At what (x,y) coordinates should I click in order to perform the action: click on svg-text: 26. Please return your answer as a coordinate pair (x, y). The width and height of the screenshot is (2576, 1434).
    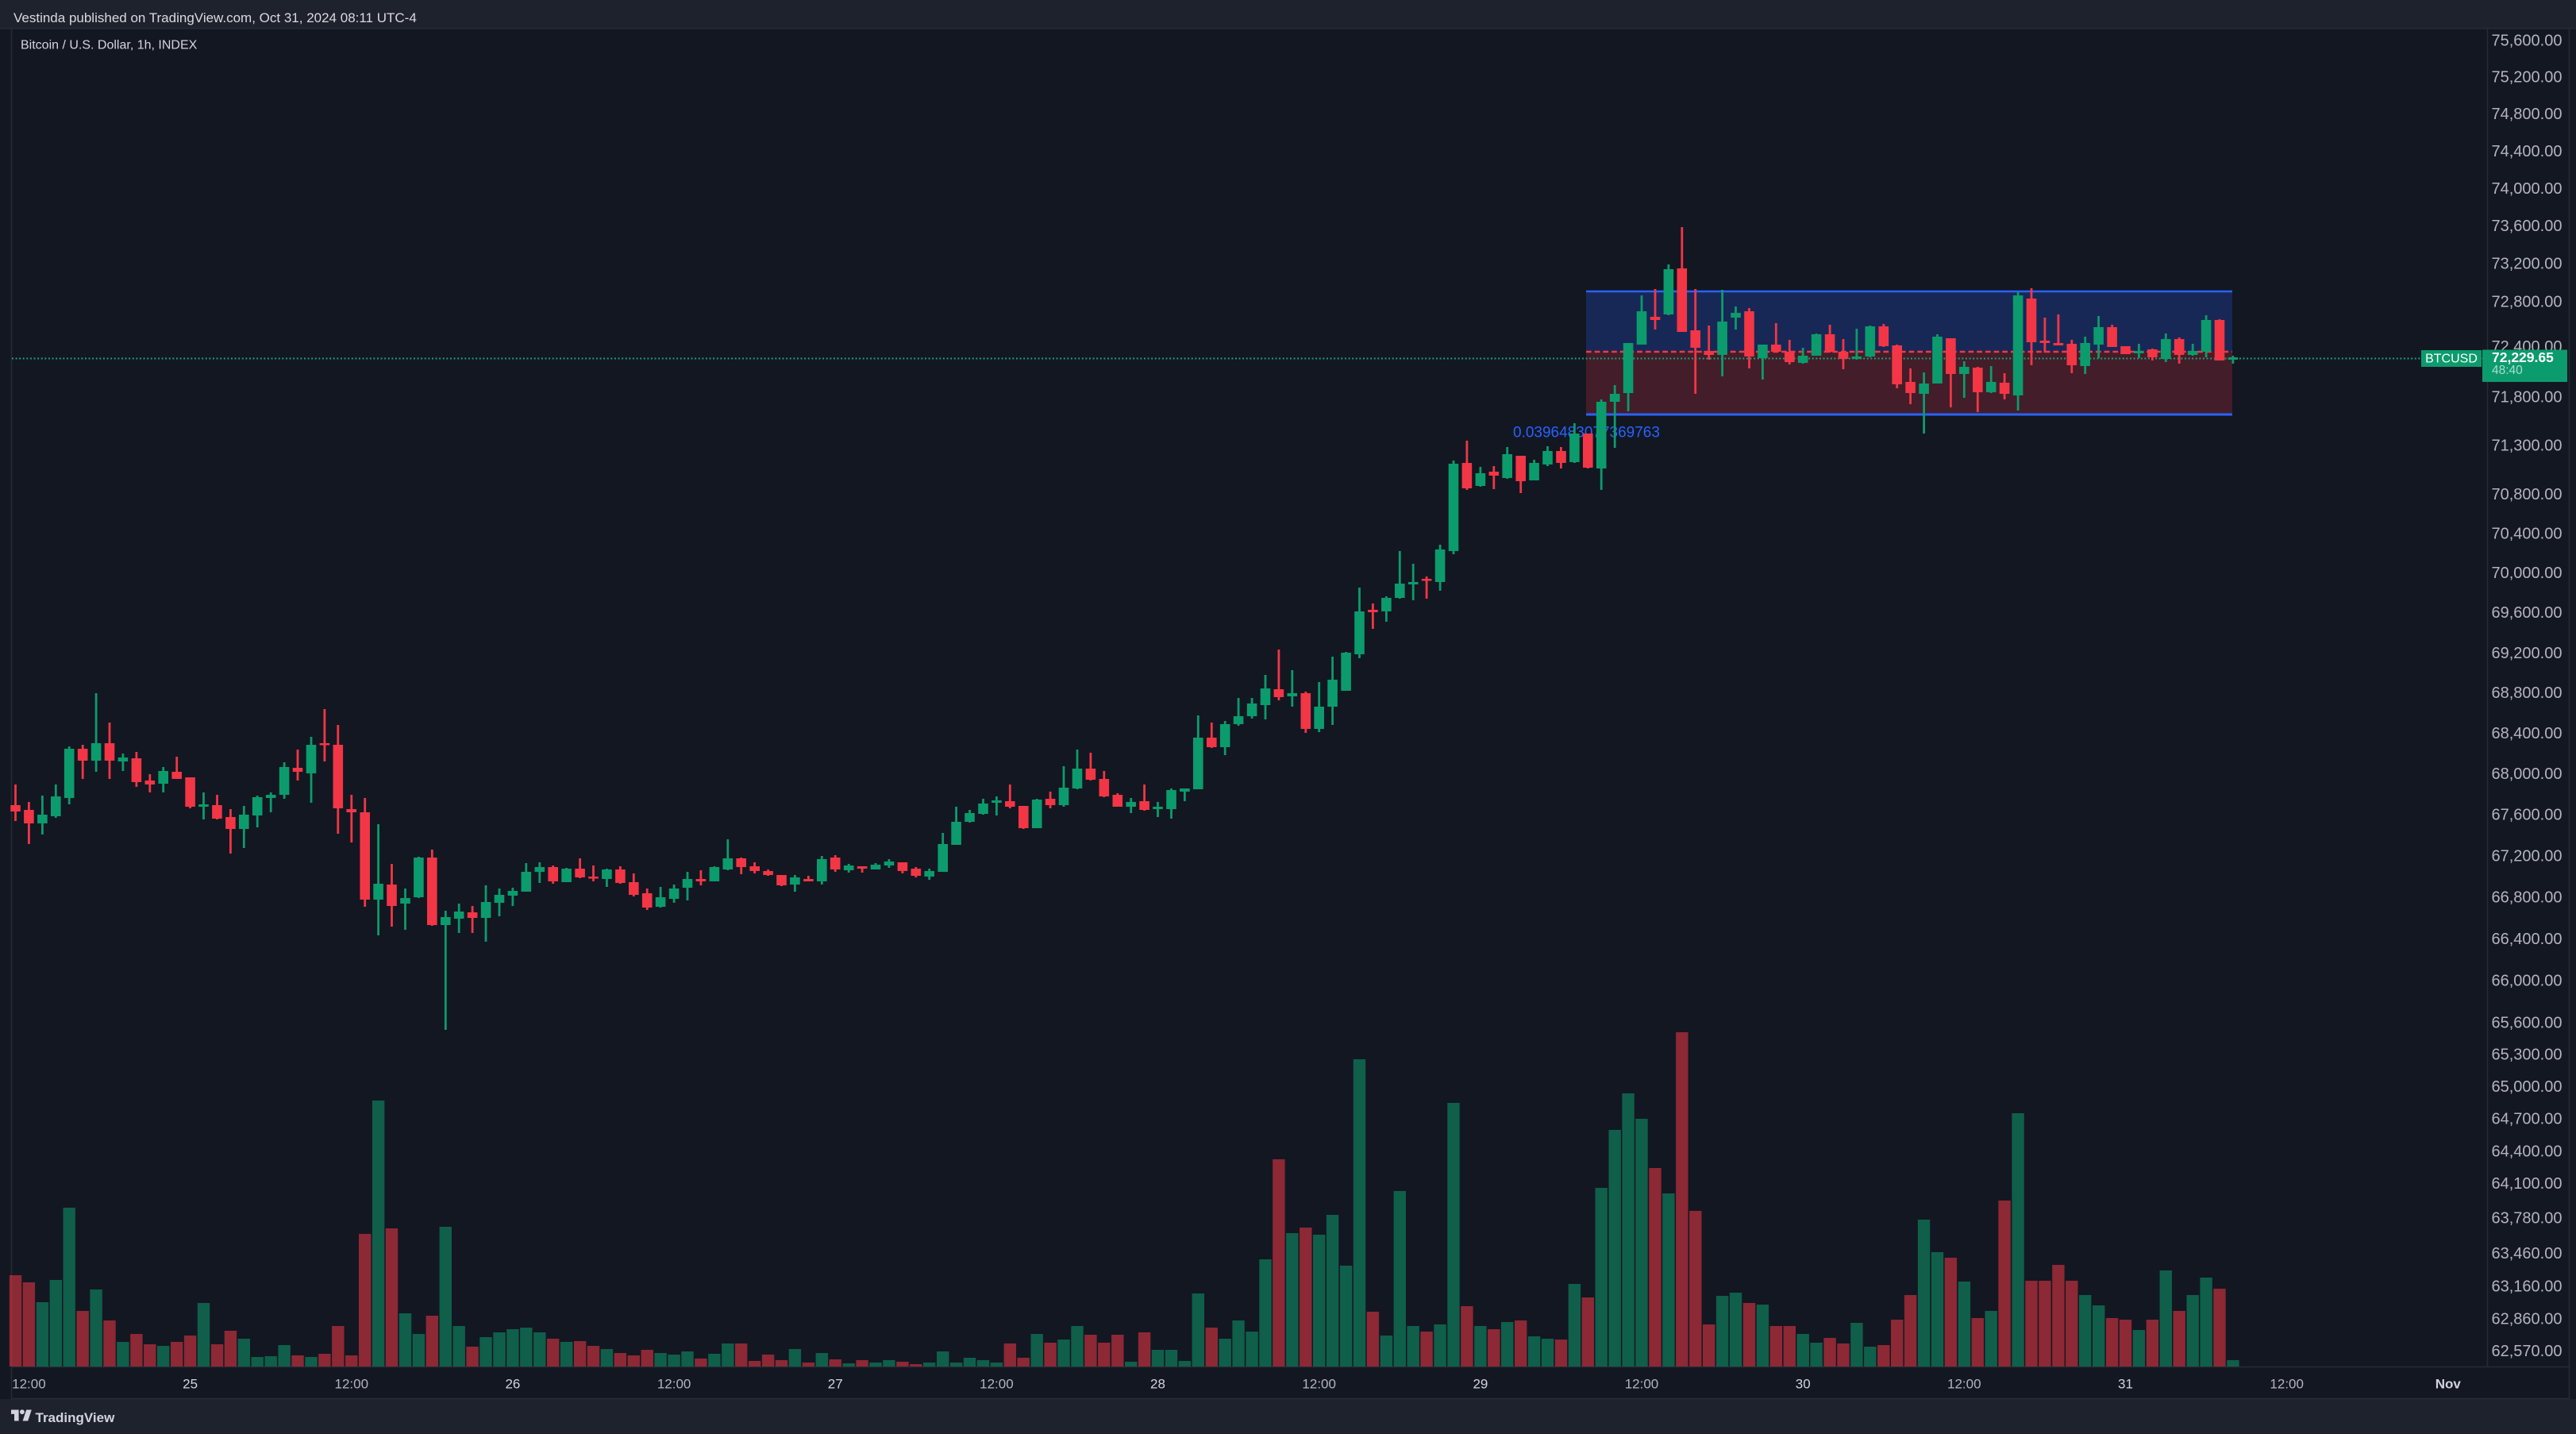
    Looking at the image, I should click on (512, 1384).